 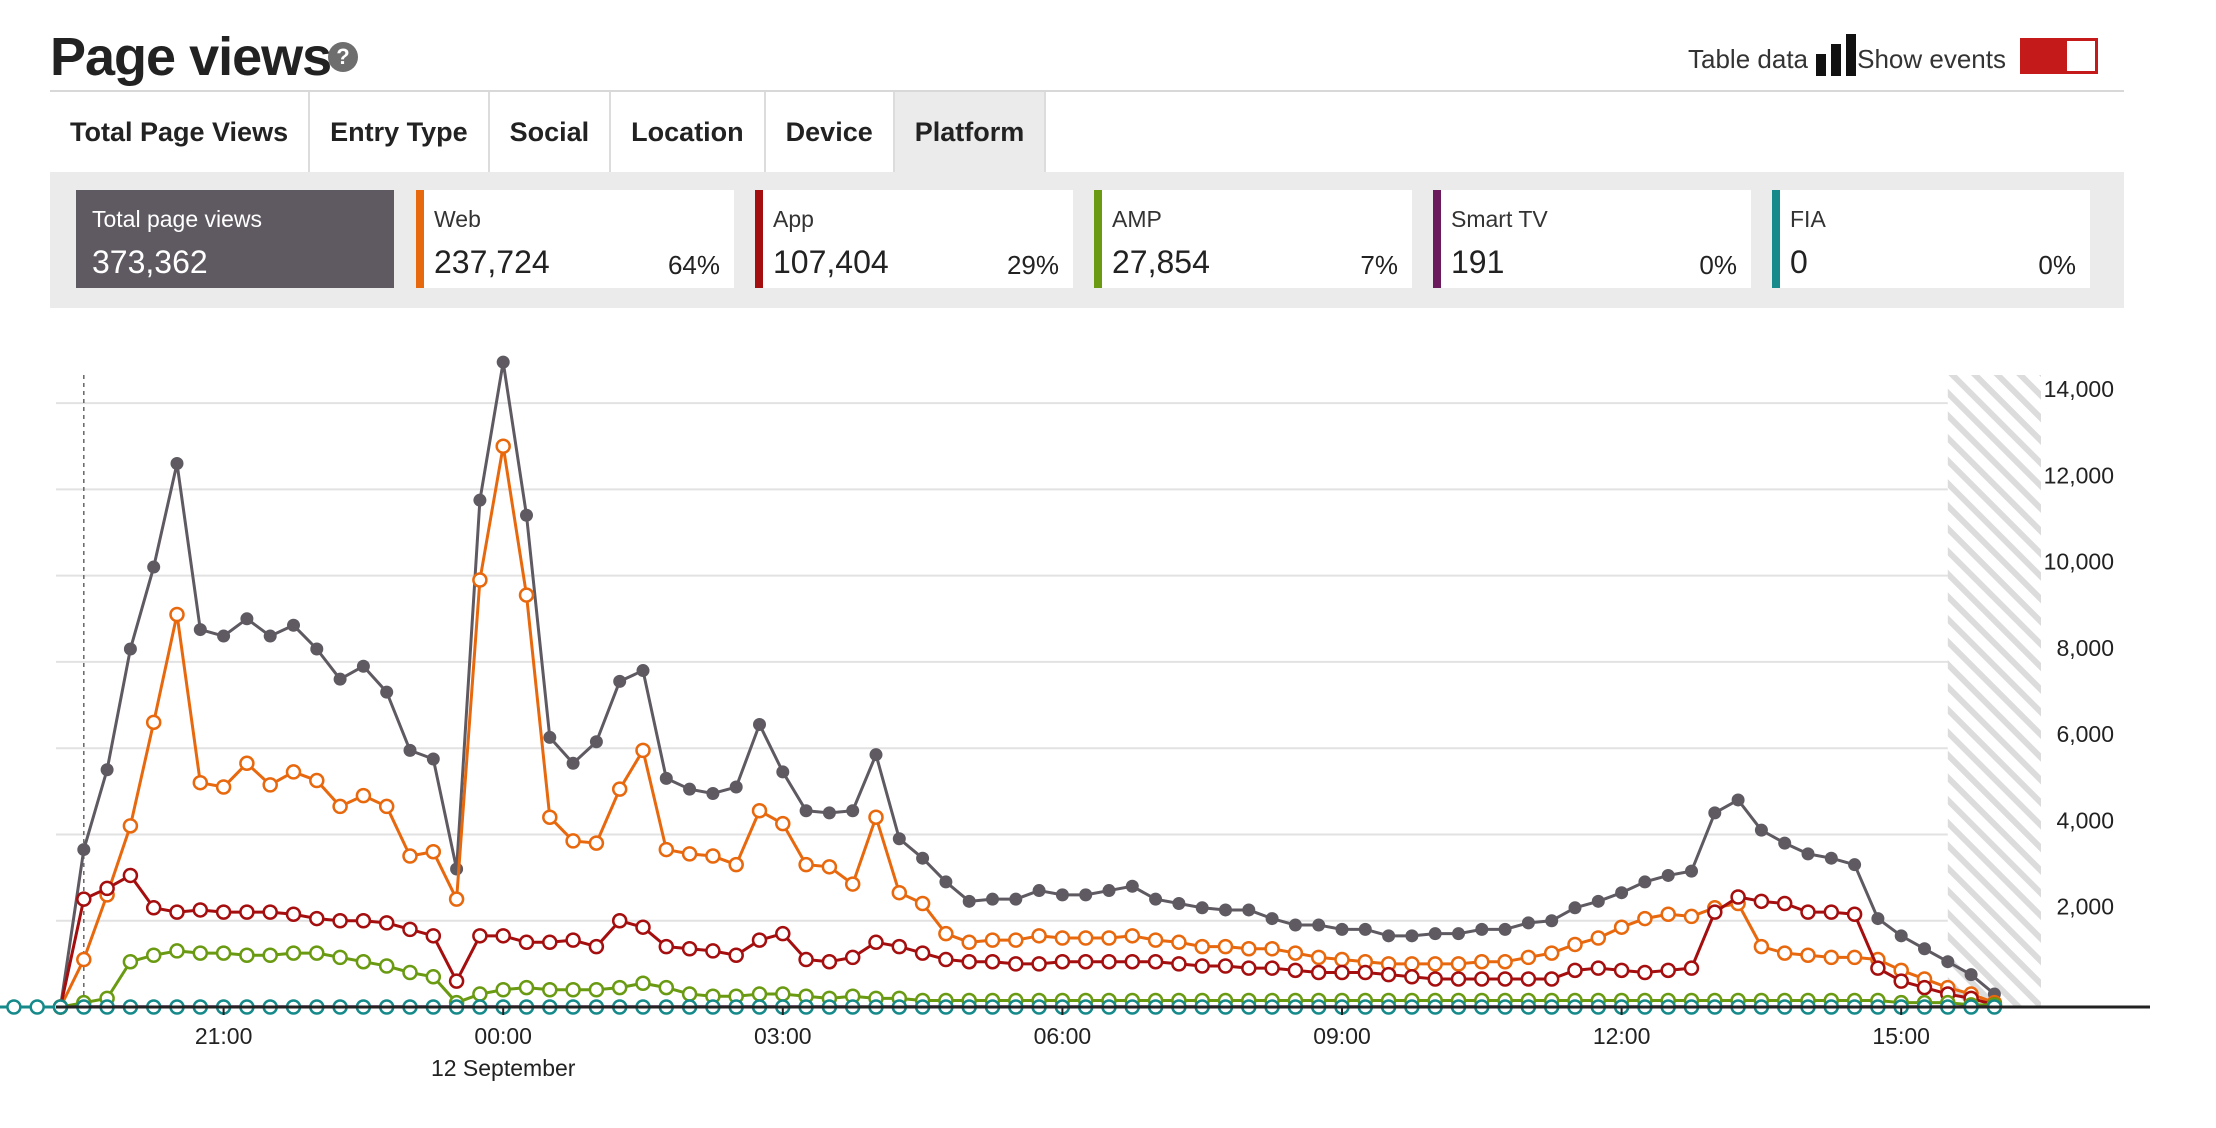 I want to click on tab-device: Device, so click(x=830, y=132).